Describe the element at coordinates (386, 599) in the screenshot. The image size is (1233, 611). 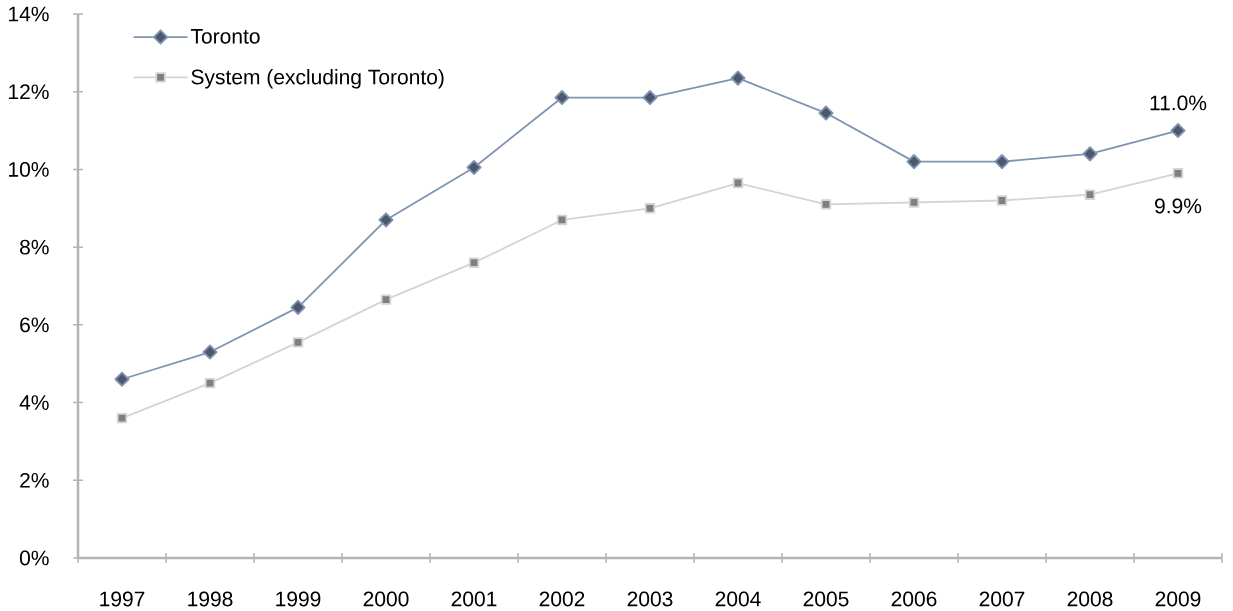
I see `x-tick-label: 2000` at that location.